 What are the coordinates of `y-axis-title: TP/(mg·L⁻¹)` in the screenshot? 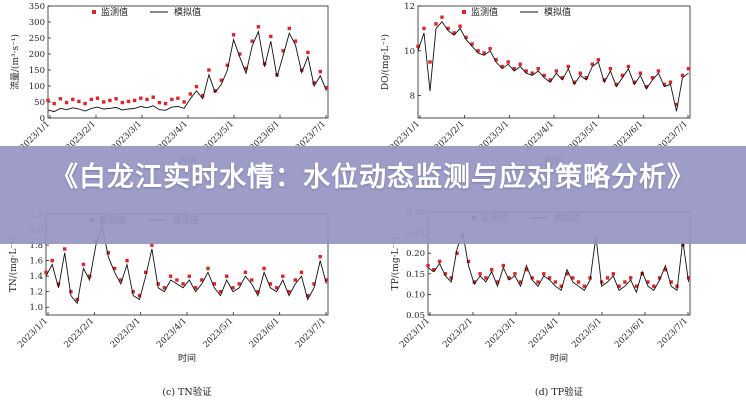 It's located at (395, 264).